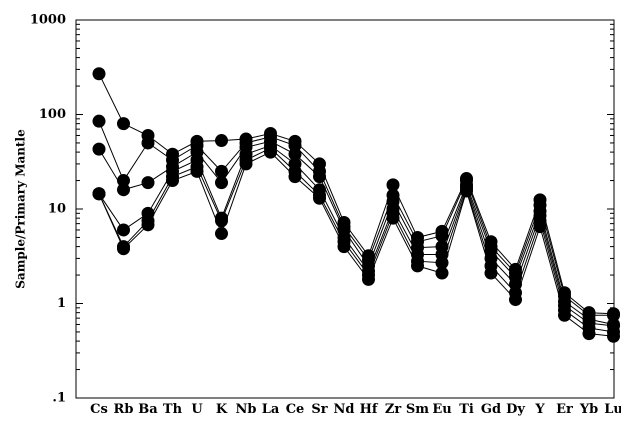  I want to click on x-tick-label: Eu, so click(441, 409).